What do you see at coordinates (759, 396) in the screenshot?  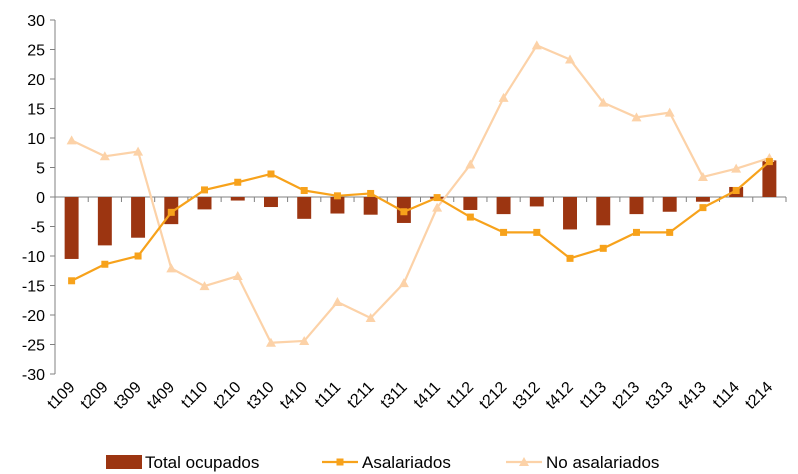 I see `x-tick-label: t214` at bounding box center [759, 396].